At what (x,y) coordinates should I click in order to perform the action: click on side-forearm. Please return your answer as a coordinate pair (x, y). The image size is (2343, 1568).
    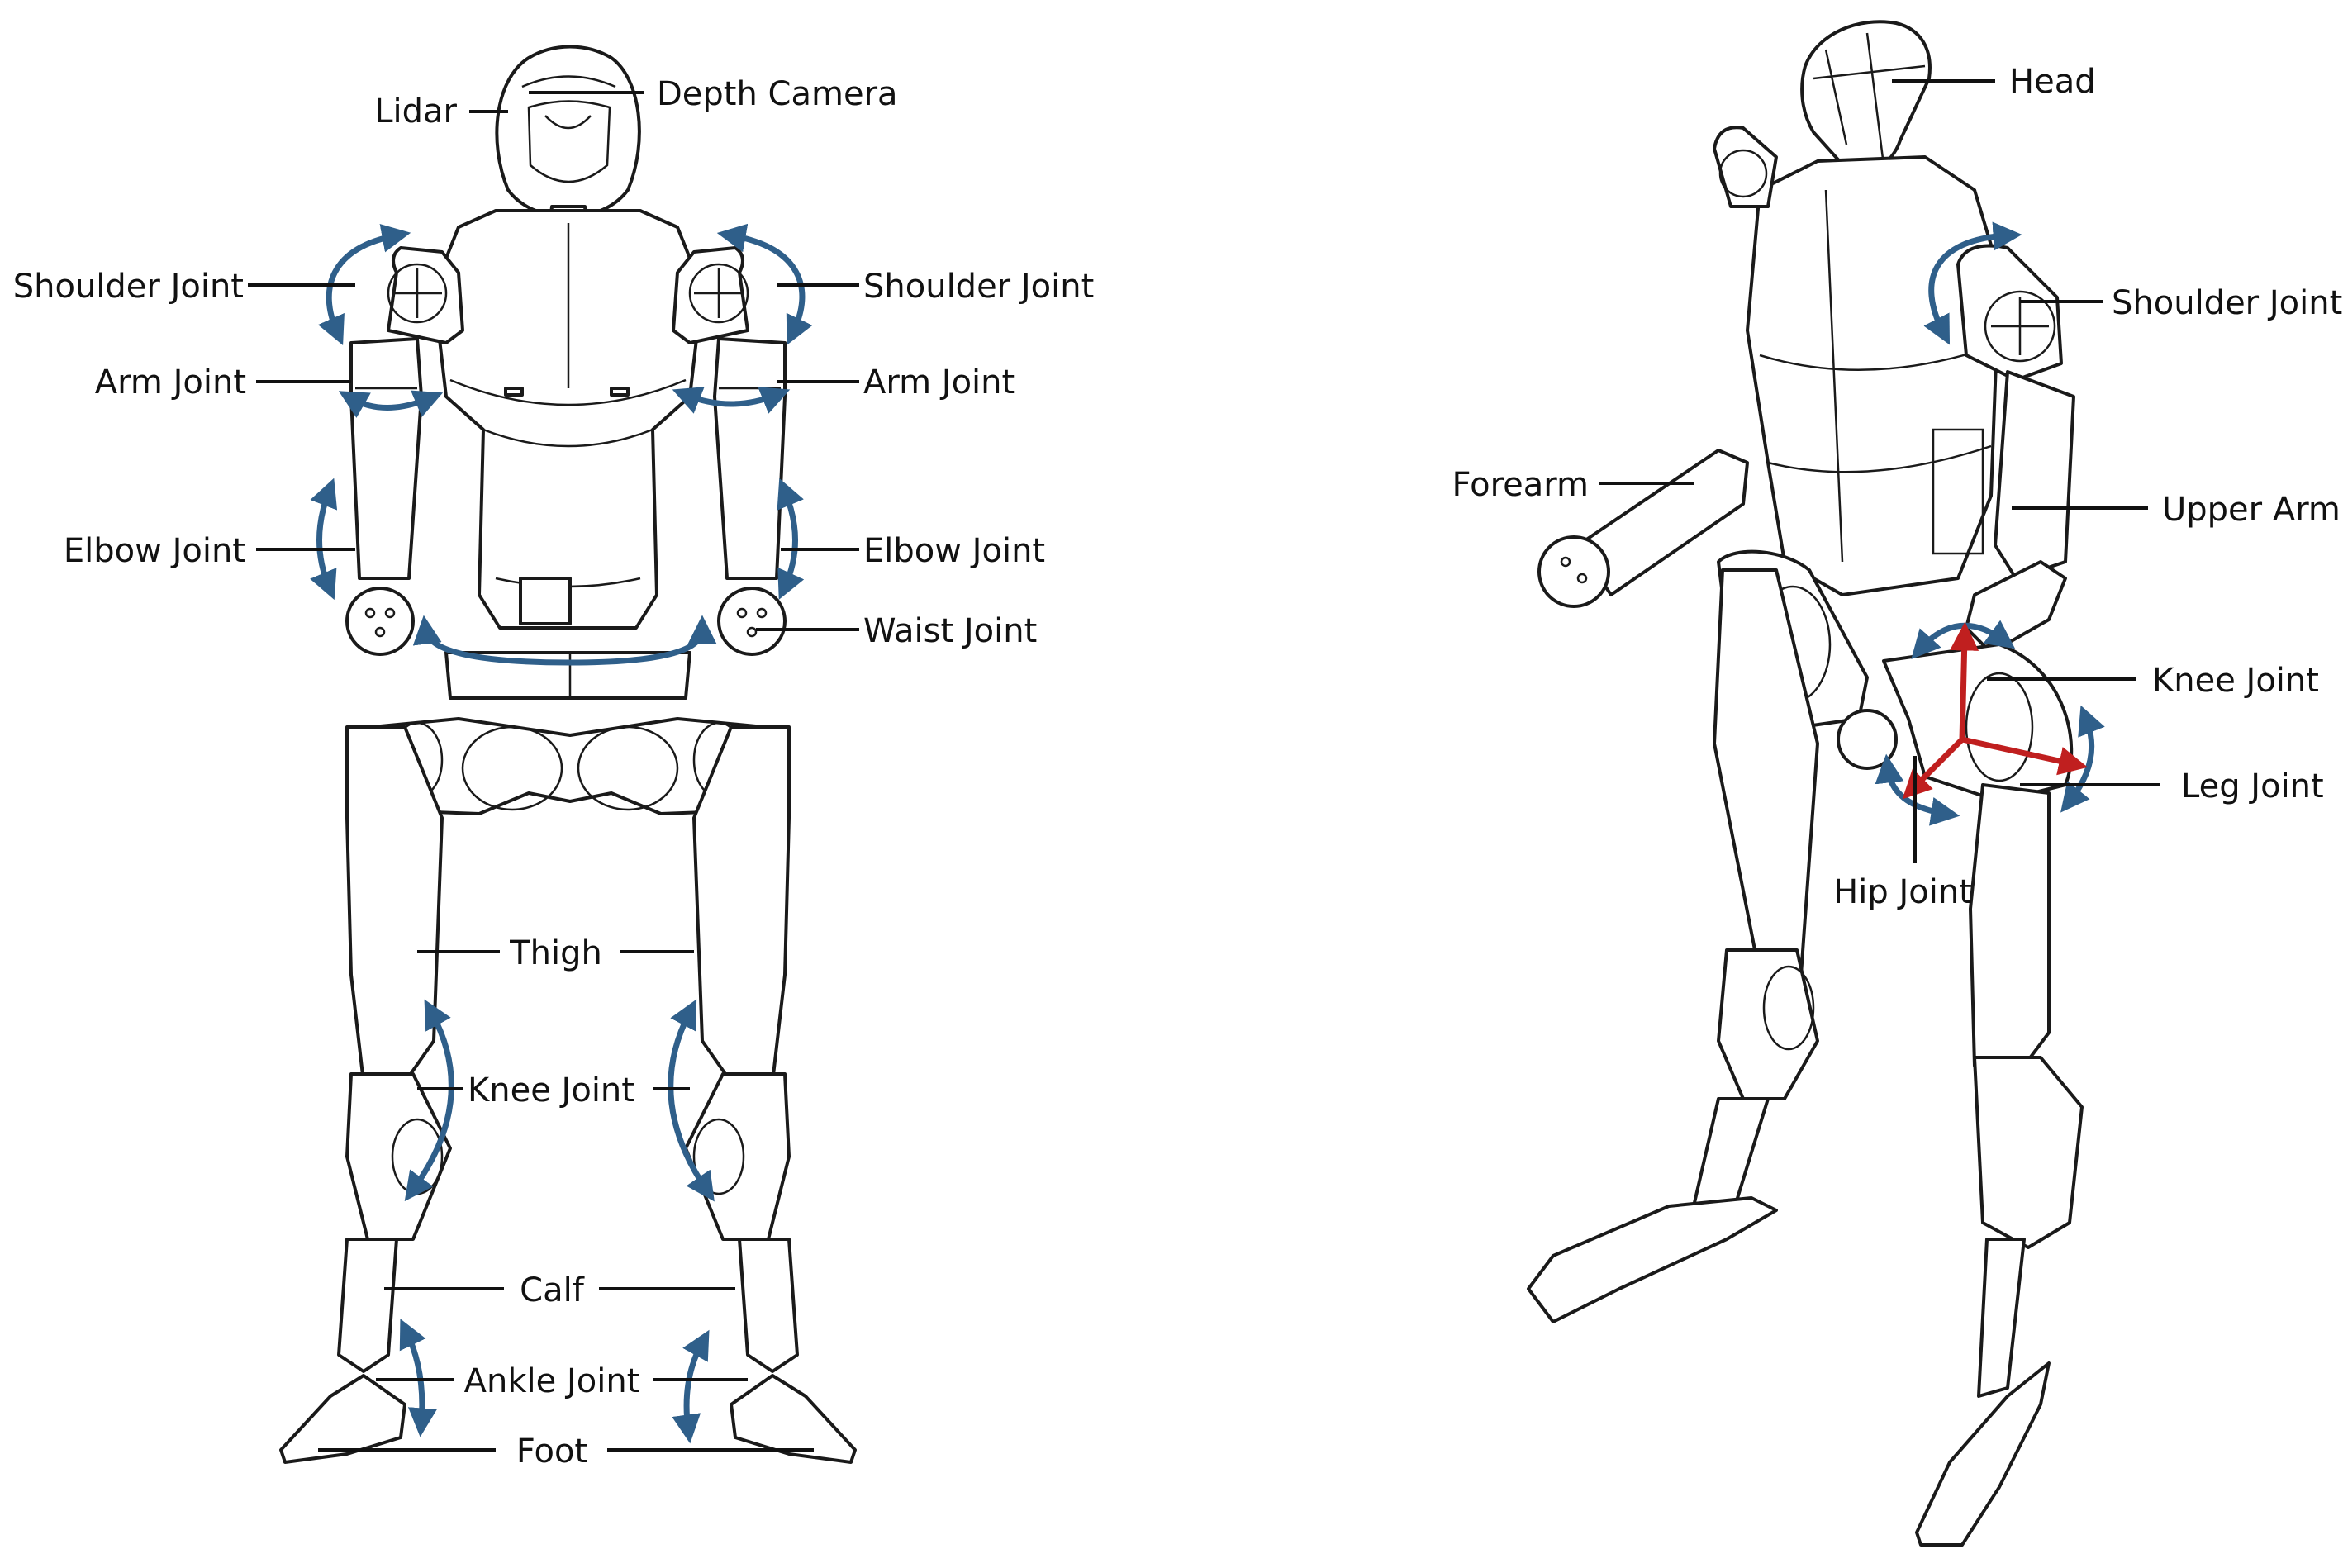
    Looking at the image, I should click on (1643, 529).